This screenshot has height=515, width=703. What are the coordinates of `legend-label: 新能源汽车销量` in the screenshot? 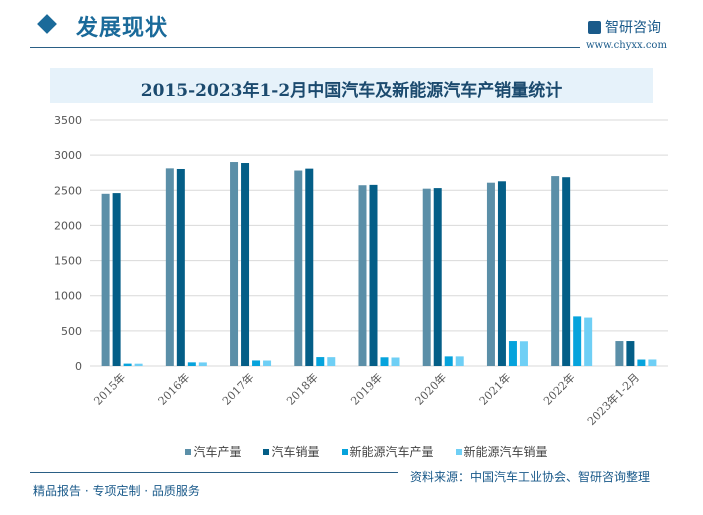 It's located at (505, 452).